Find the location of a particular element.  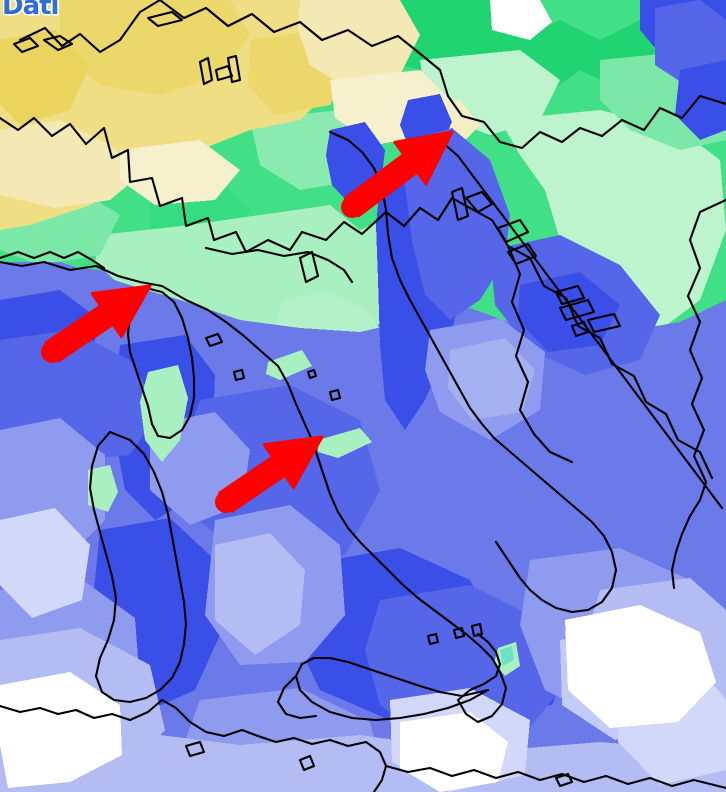

coast-sicily-detail is located at coordinates (297, 697).